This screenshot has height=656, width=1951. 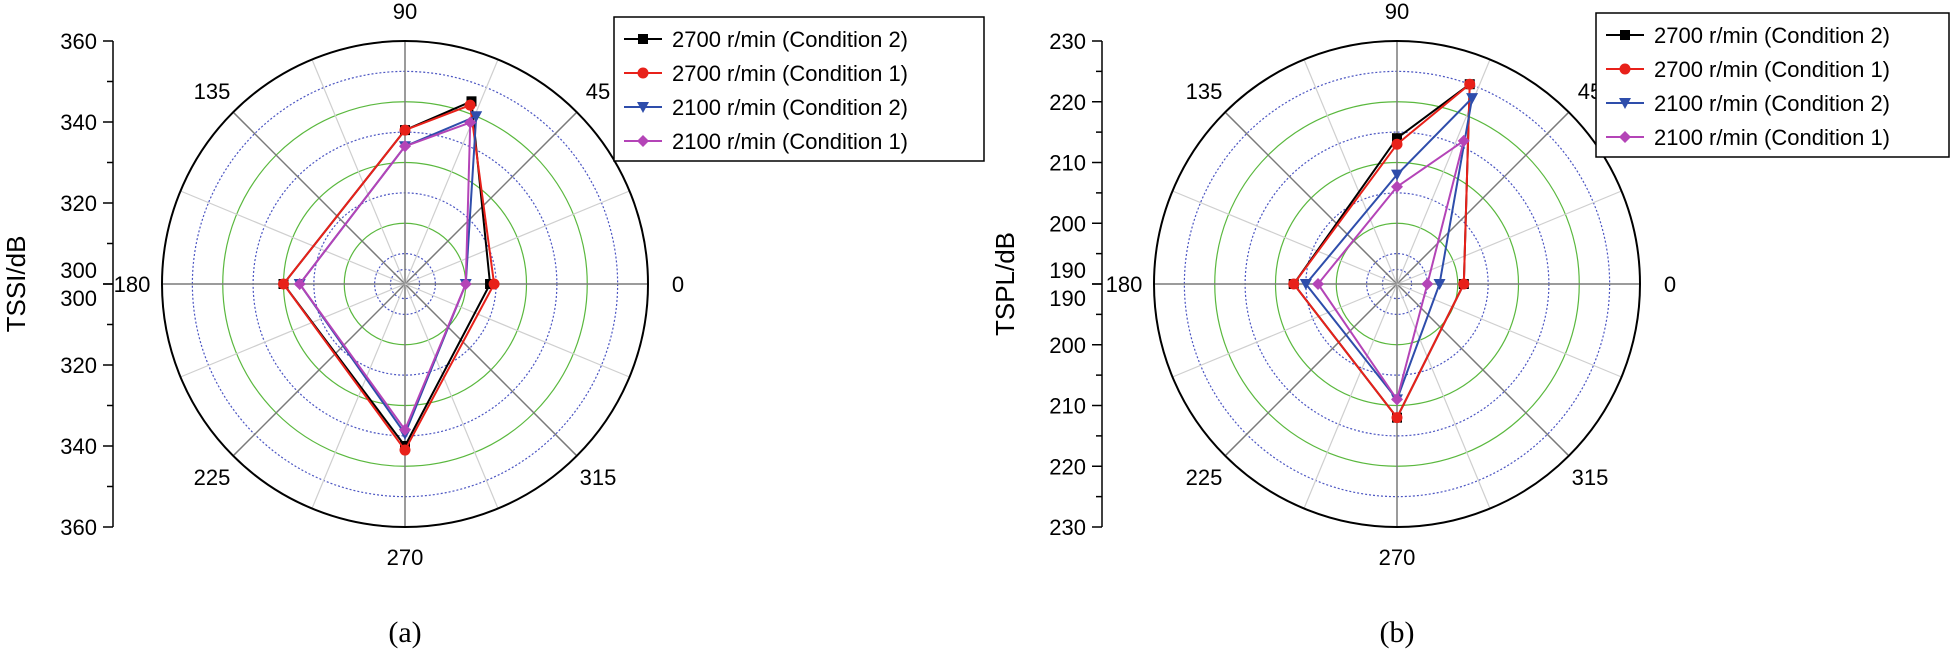 What do you see at coordinates (16, 284) in the screenshot?
I see `radial-axis-title: TSSI/dB` at bounding box center [16, 284].